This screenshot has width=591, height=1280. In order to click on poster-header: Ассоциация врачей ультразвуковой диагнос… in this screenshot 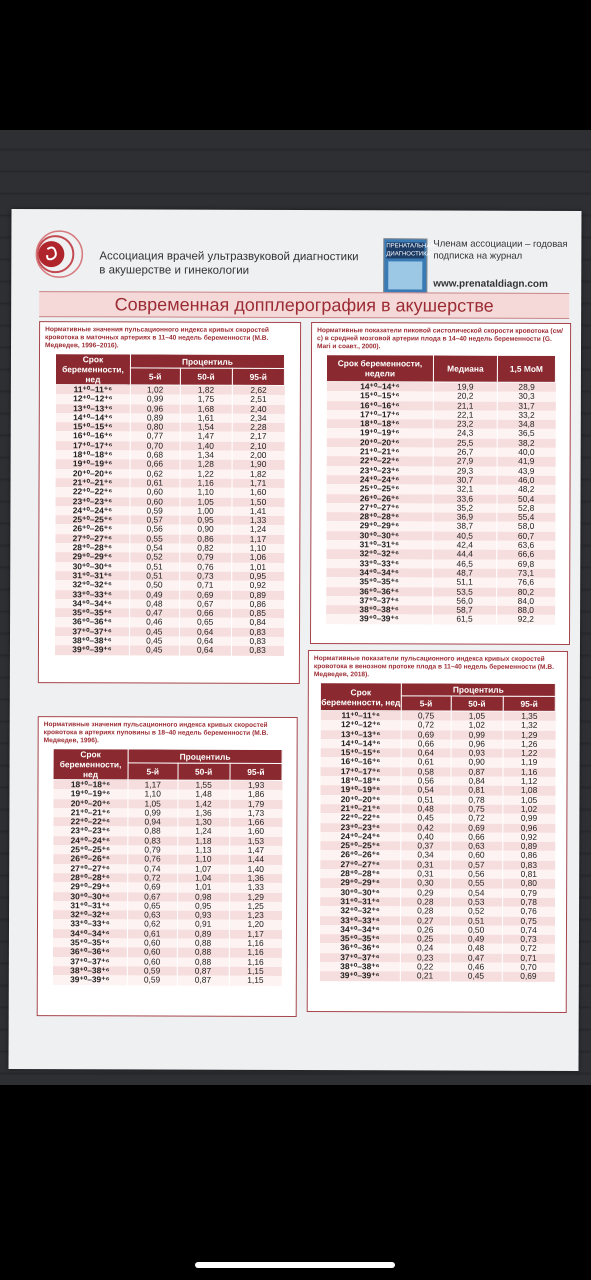, I will do `click(296, 252)`.